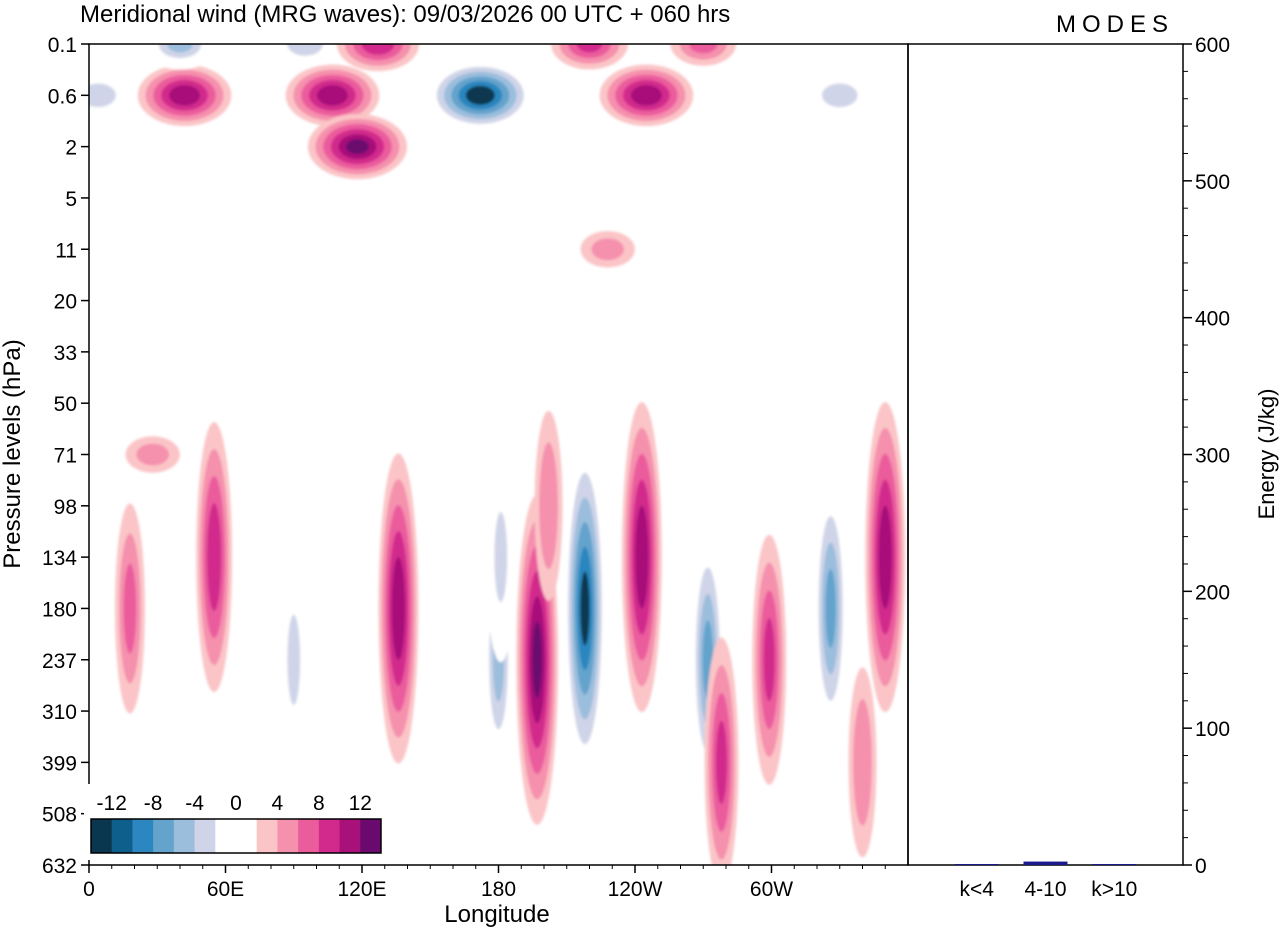  Describe the element at coordinates (71, 199) in the screenshot. I see `y-tick-label: 5` at that location.